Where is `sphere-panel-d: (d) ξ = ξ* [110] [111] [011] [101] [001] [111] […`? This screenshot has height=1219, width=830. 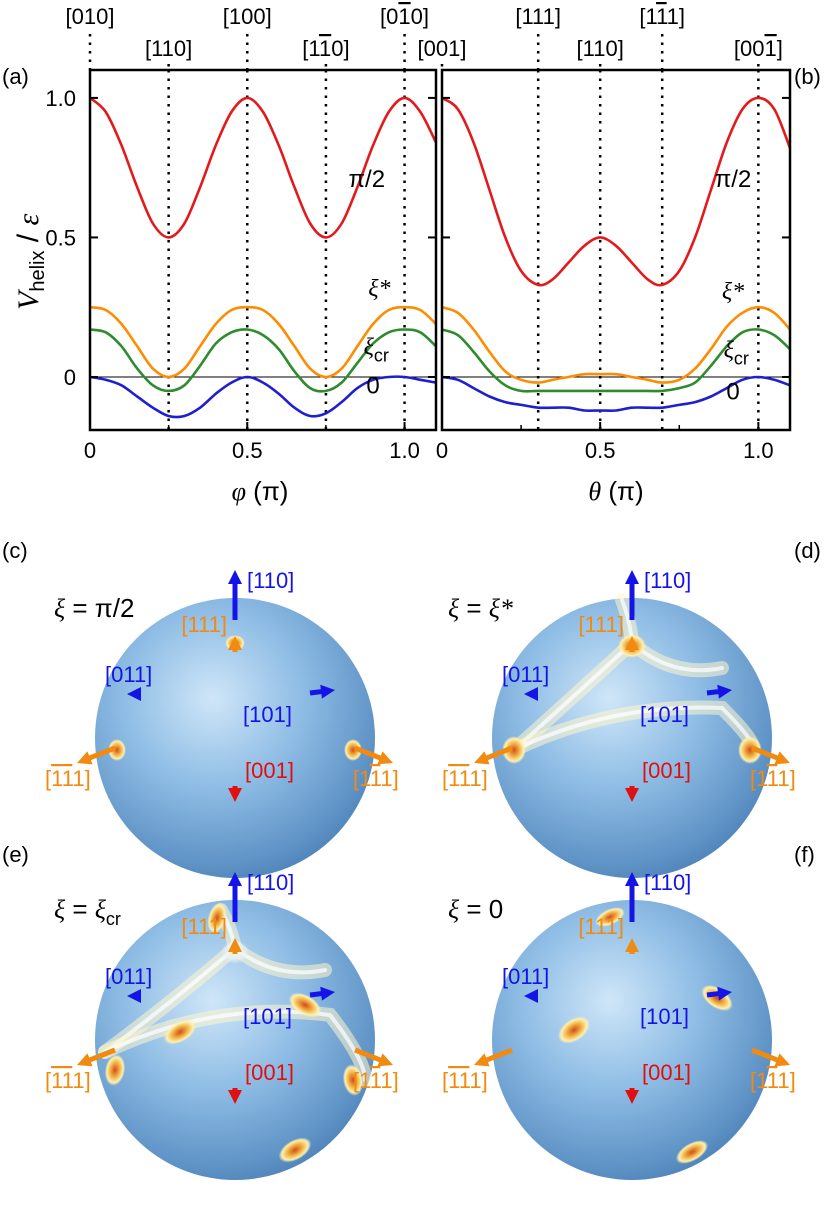 sphere-panel-d: (d) ξ = ξ* [110] [111] [011] [101] [001] [111] [… is located at coordinates (631, 708).